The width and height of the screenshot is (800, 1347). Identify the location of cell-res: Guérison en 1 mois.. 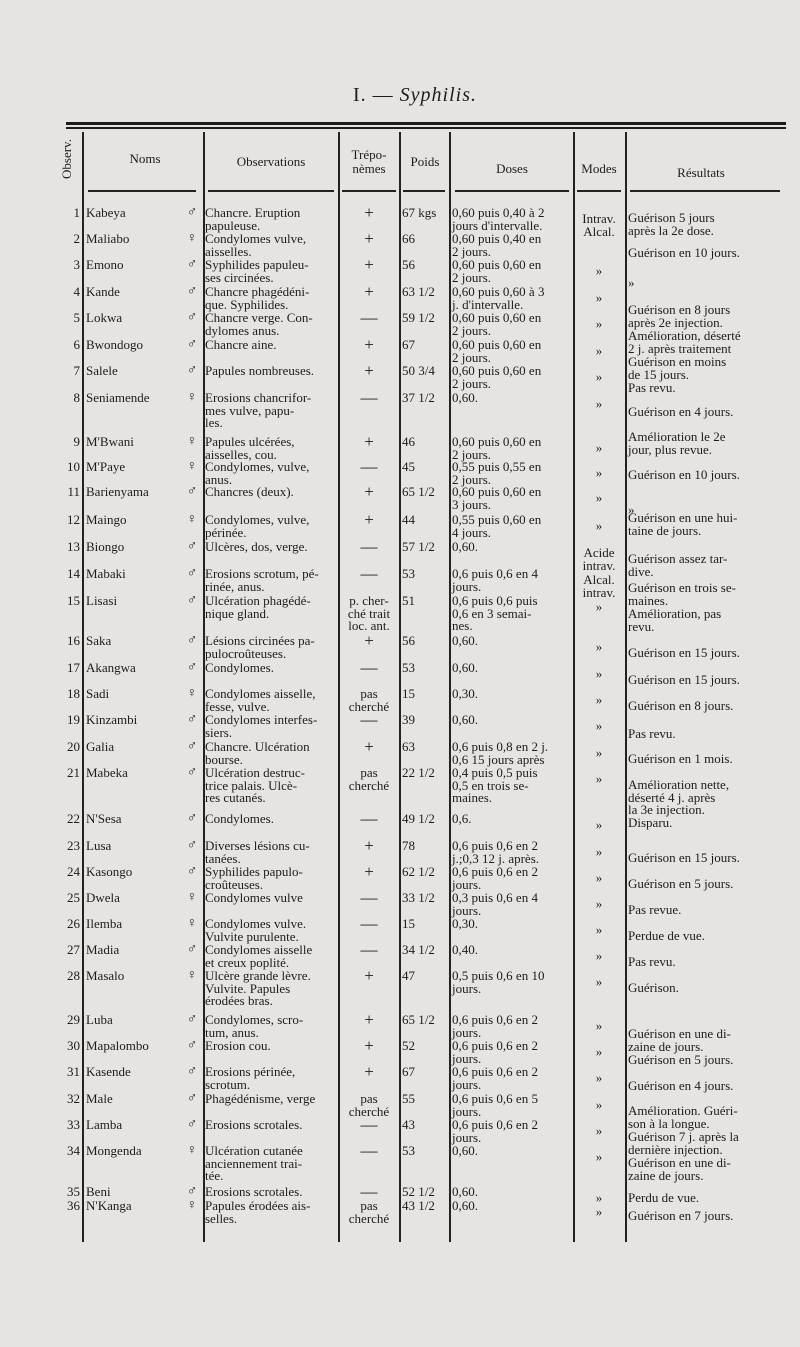
(680, 758).